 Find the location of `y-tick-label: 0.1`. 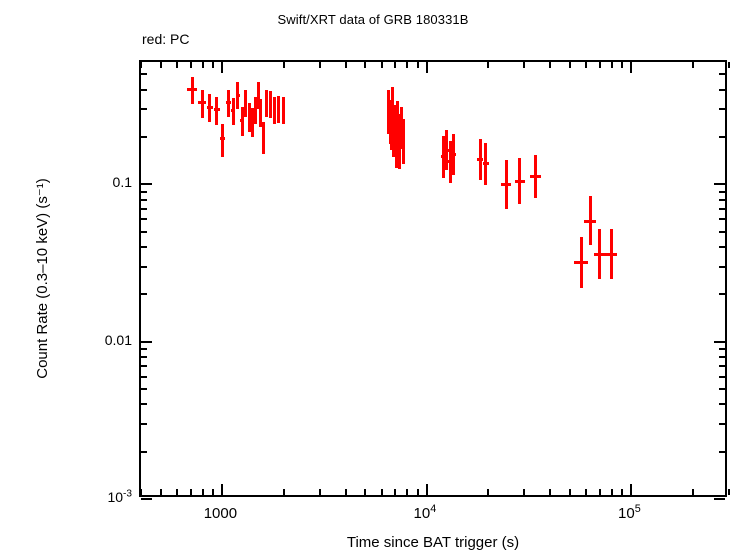

y-tick-label: 0.1 is located at coordinates (122, 182).